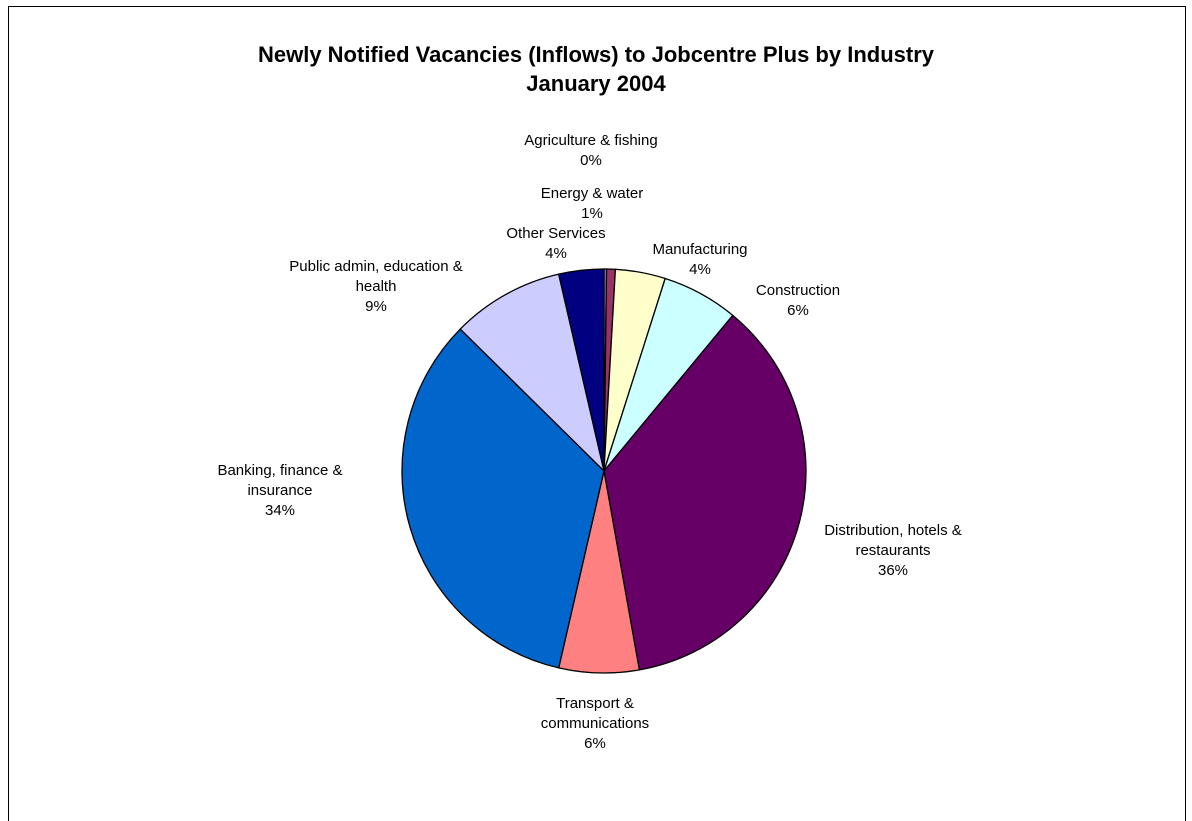  Describe the element at coordinates (375, 286) in the screenshot. I see `slice-label-public-admin-education-health: Public admin, education & health 9%` at that location.